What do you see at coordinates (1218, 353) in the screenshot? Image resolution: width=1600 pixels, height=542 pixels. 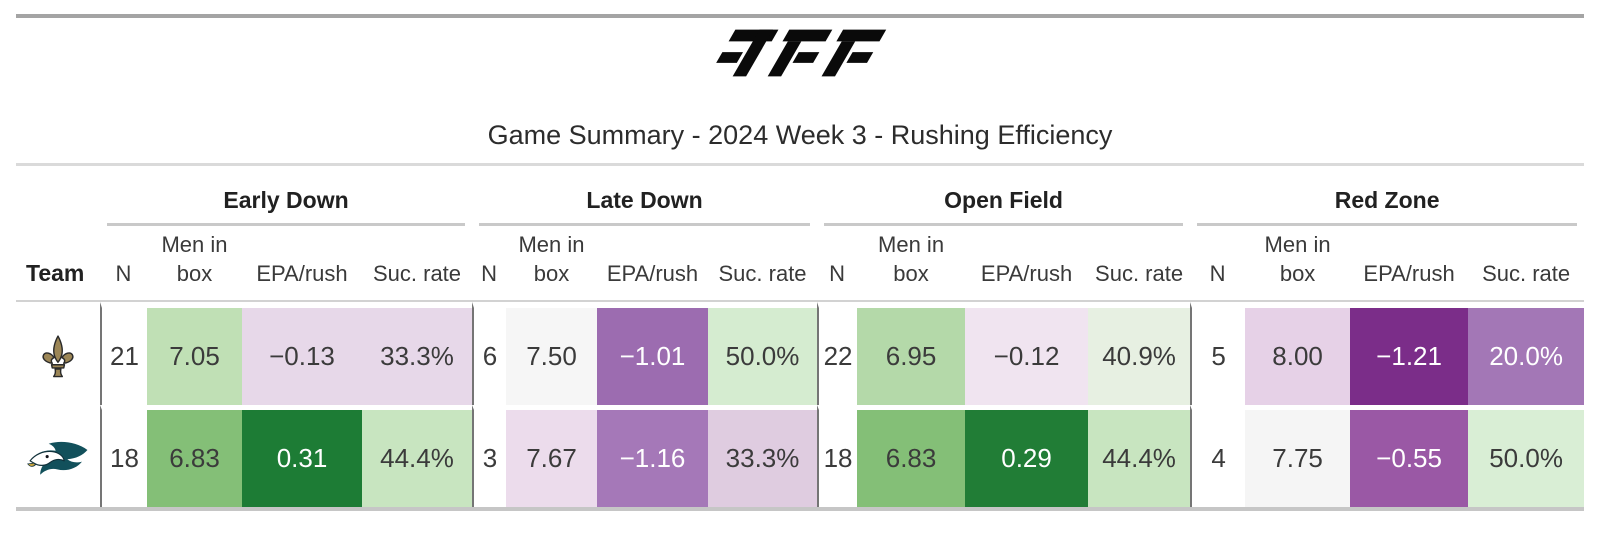 I see `stat-cell: 5` at bounding box center [1218, 353].